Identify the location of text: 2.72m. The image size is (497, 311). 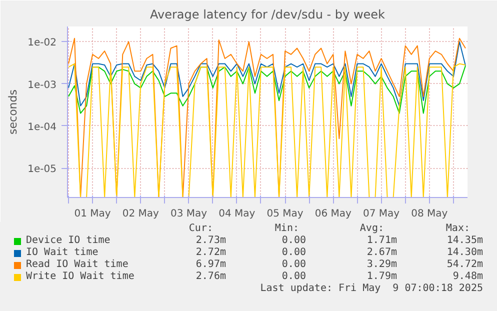
(211, 253).